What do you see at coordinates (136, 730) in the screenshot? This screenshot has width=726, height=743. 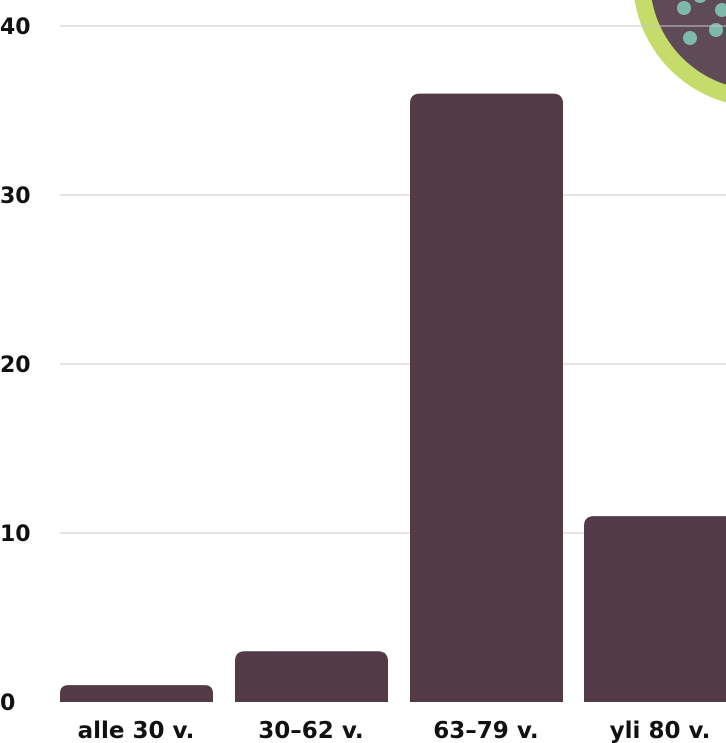 I see `x-tick-label: alle 30 v.` at bounding box center [136, 730].